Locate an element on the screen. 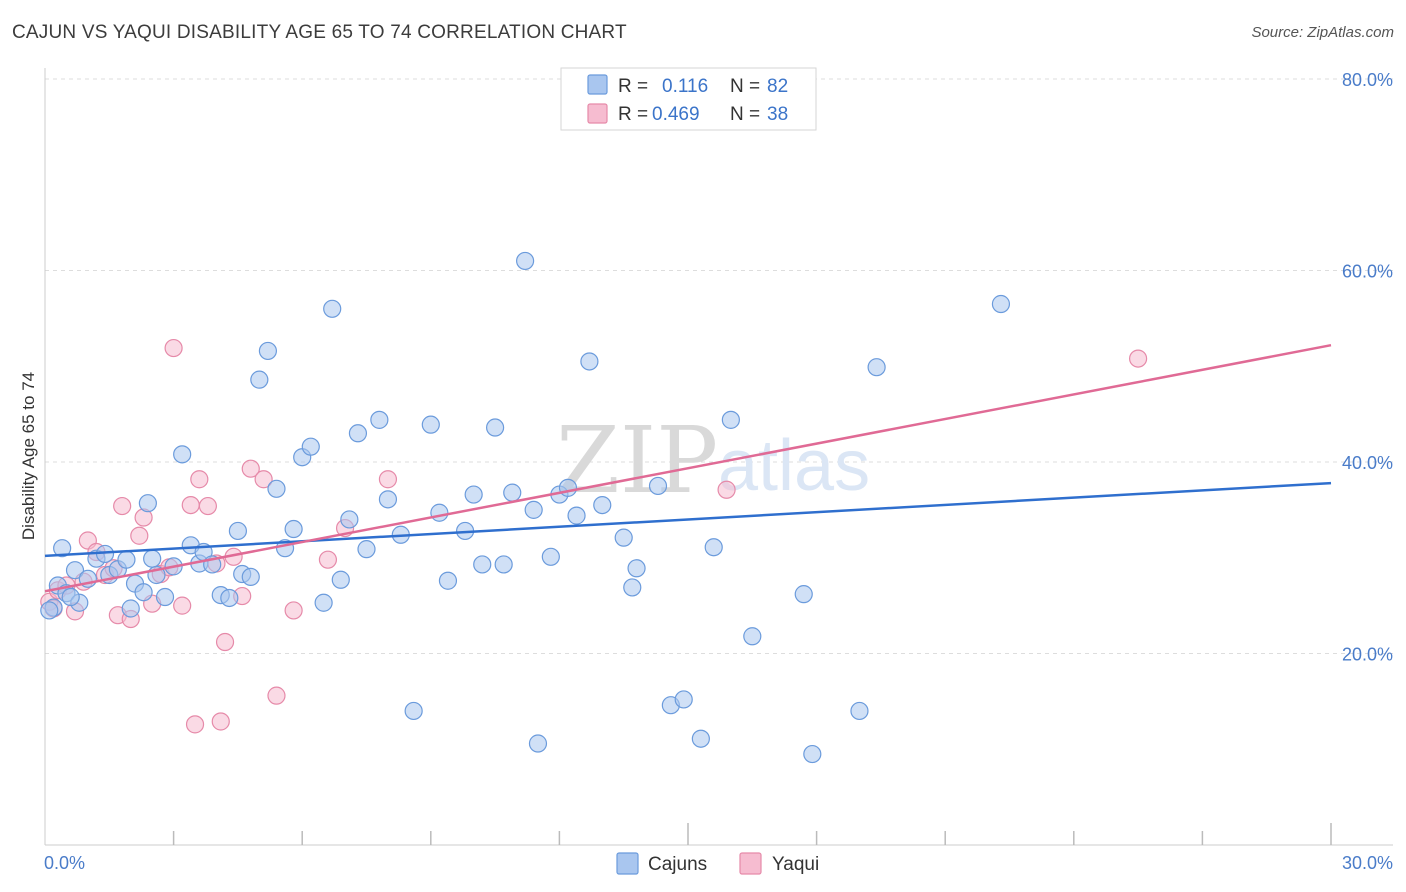 The height and width of the screenshot is (892, 1406). x-tick-label-0: 0.0% is located at coordinates (64, 863).